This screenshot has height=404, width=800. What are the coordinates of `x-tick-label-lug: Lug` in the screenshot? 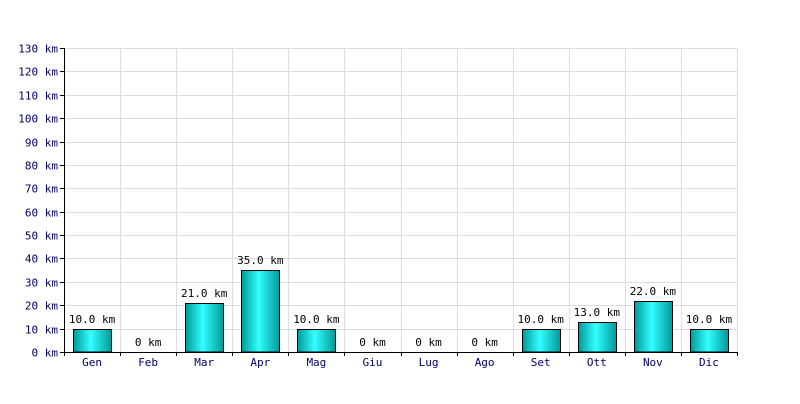 It's located at (429, 362).